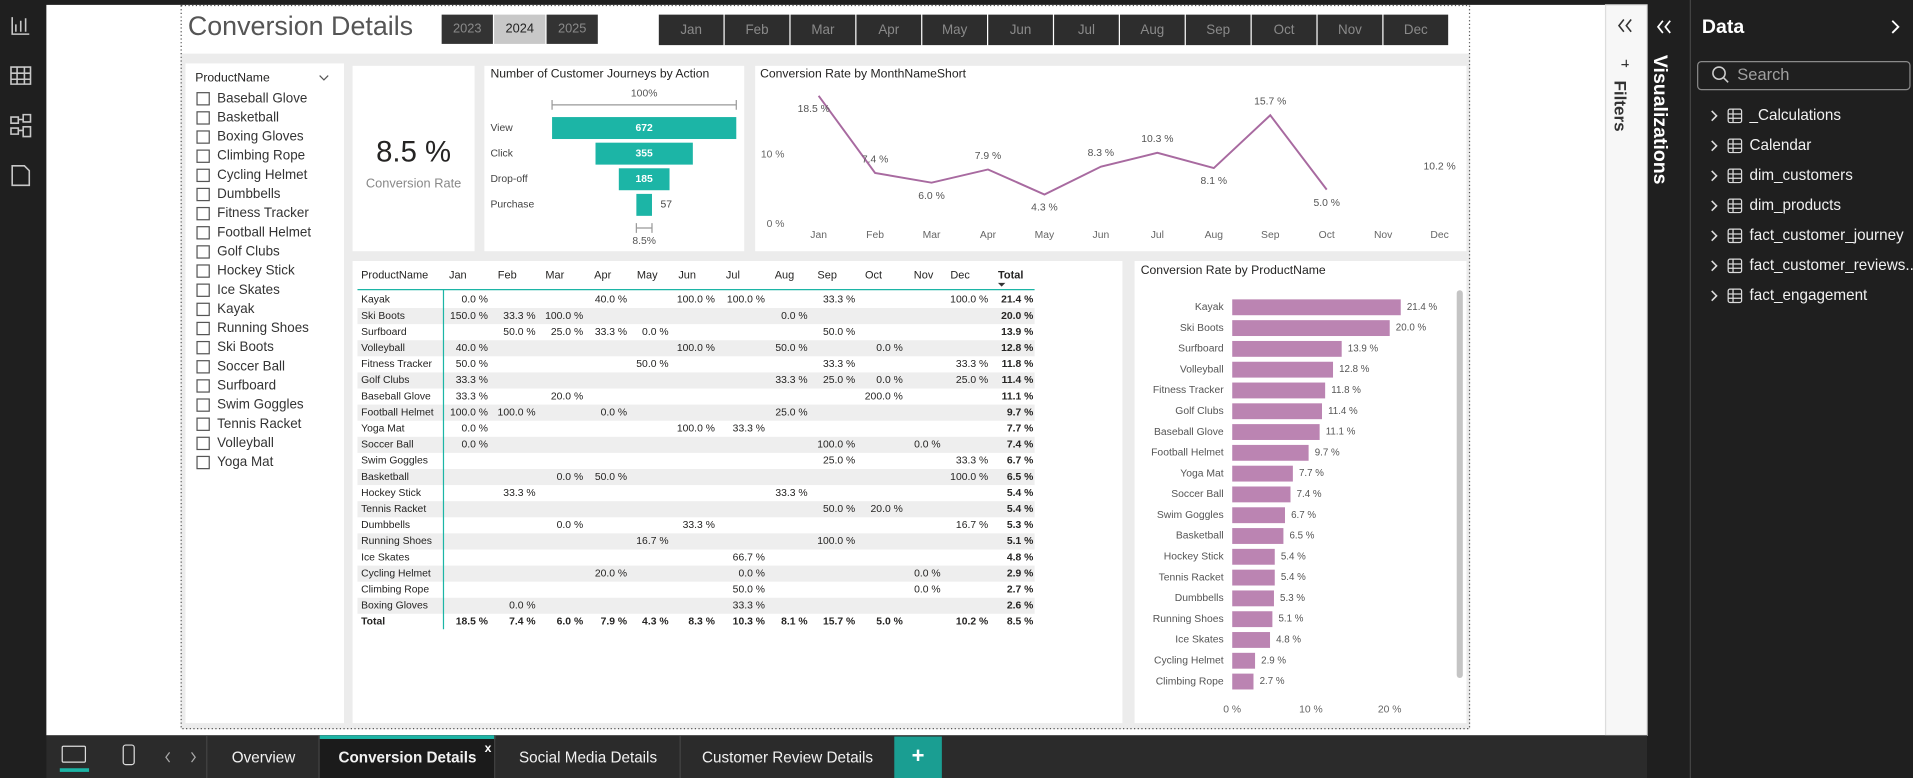 Image resolution: width=1913 pixels, height=778 pixels. Describe the element at coordinates (260, 136) in the screenshot. I see `slicer-item: Boxing Gloves` at that location.